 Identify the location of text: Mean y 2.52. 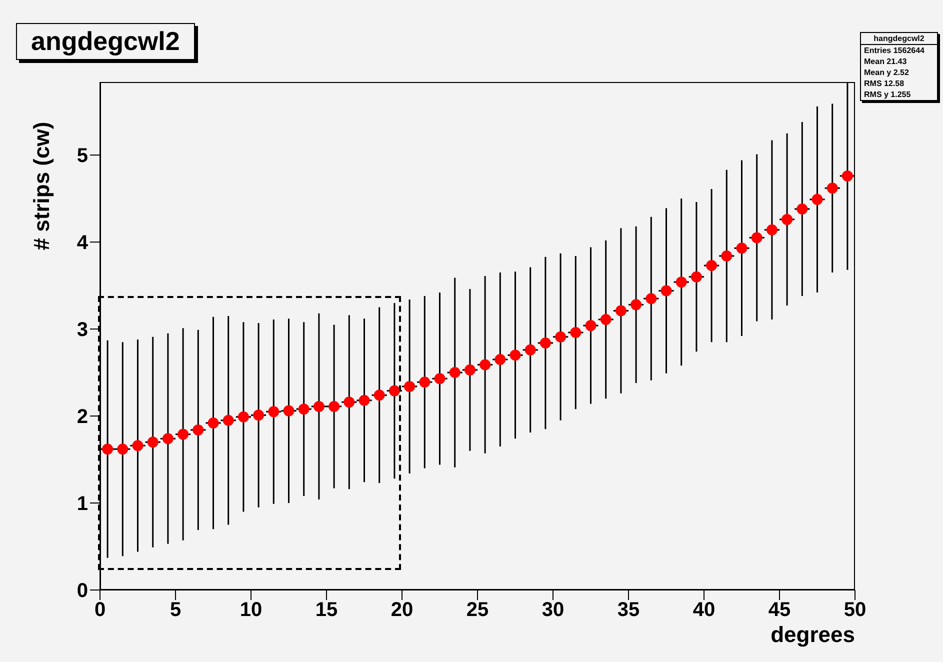
(886, 72).